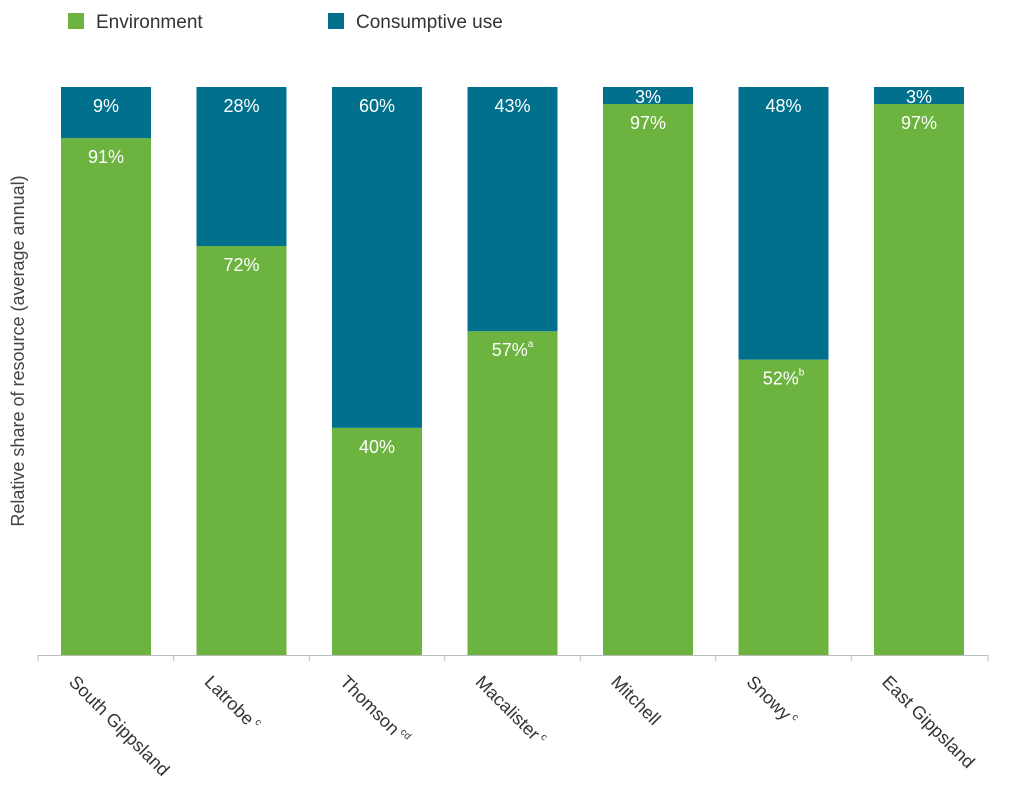 Image resolution: width=1025 pixels, height=793 pixels. What do you see at coordinates (772, 701) in the screenshot?
I see `x-tick-label-snowy: Snowyc` at bounding box center [772, 701].